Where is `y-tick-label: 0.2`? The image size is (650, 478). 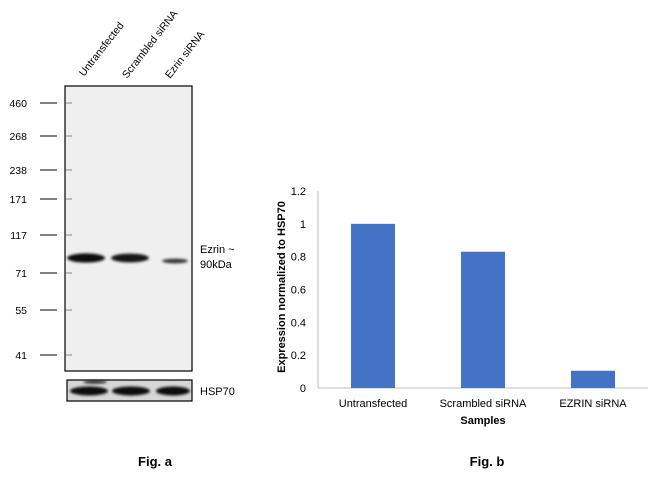 y-tick-label: 0.2 is located at coordinates (298, 356).